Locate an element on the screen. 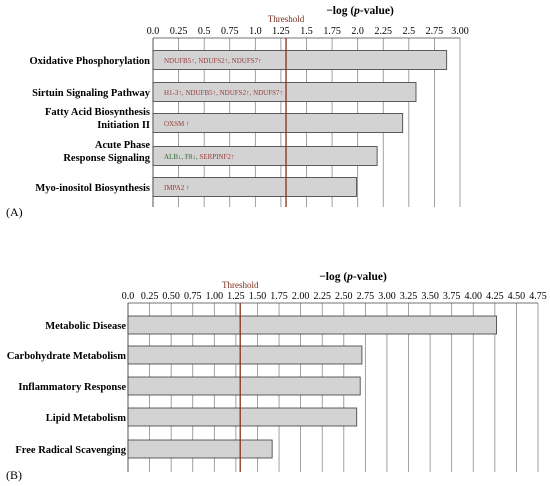  x-tick-label: 4.50 is located at coordinates (517, 296).